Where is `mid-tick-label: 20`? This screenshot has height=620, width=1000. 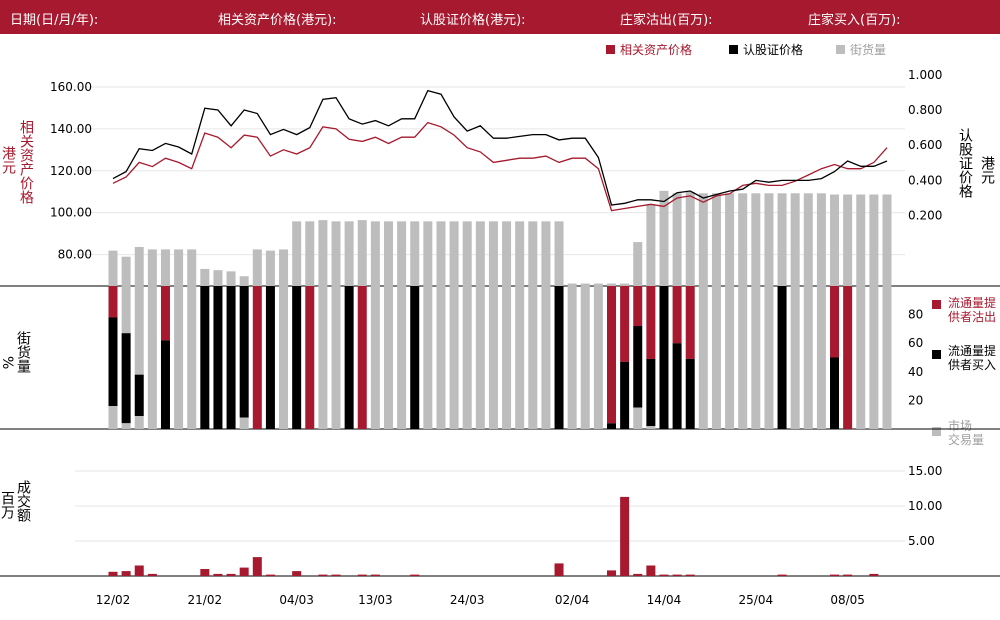 mid-tick-label: 20 is located at coordinates (915, 400).